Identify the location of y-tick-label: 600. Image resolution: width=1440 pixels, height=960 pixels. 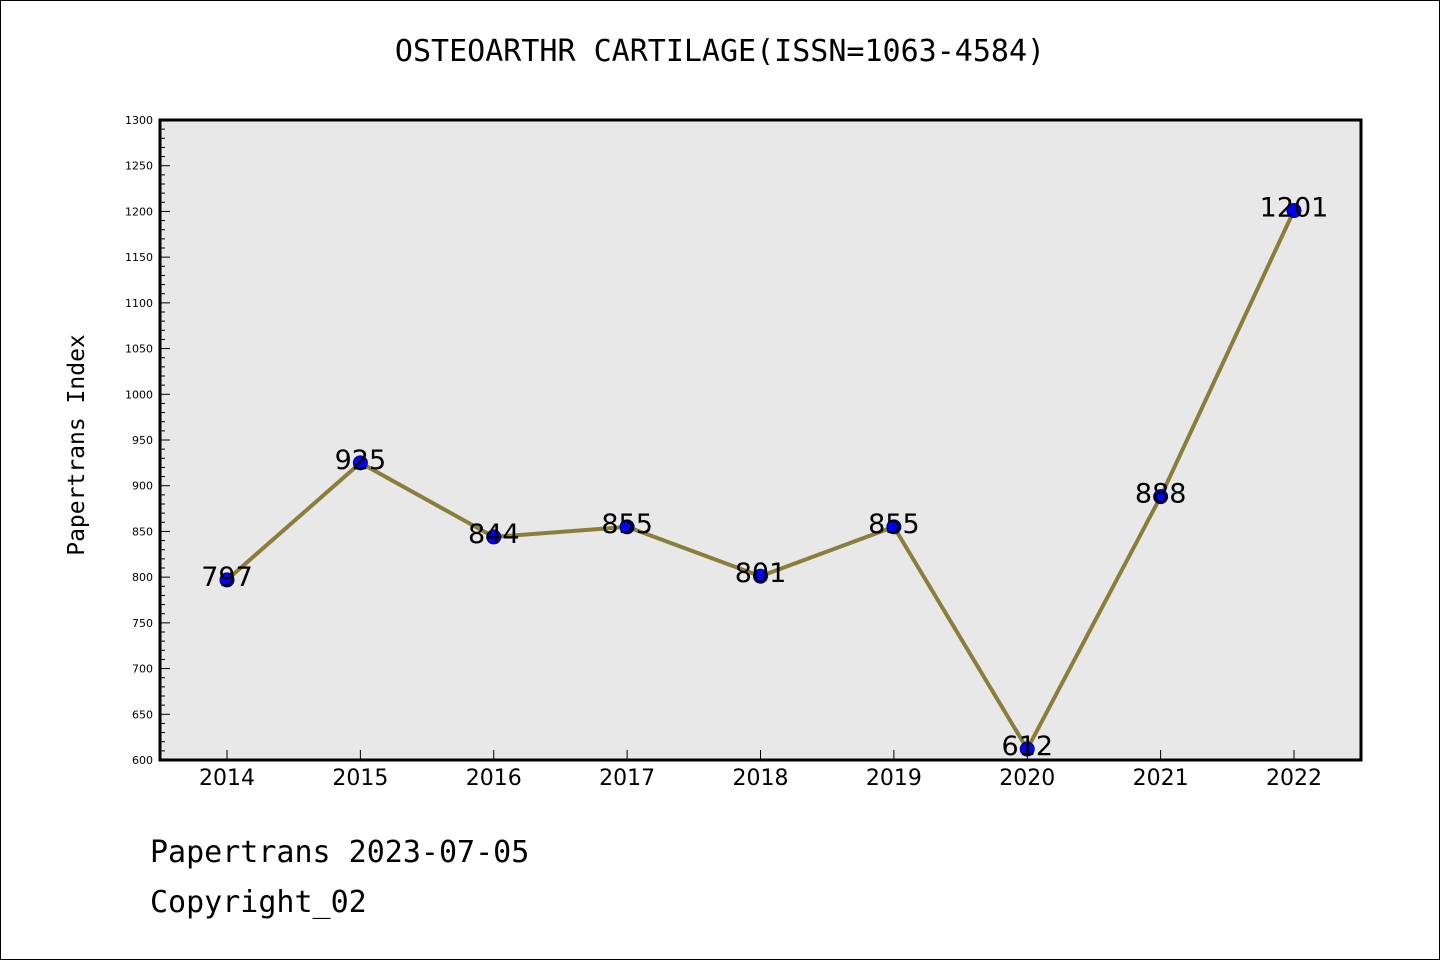
(142, 760).